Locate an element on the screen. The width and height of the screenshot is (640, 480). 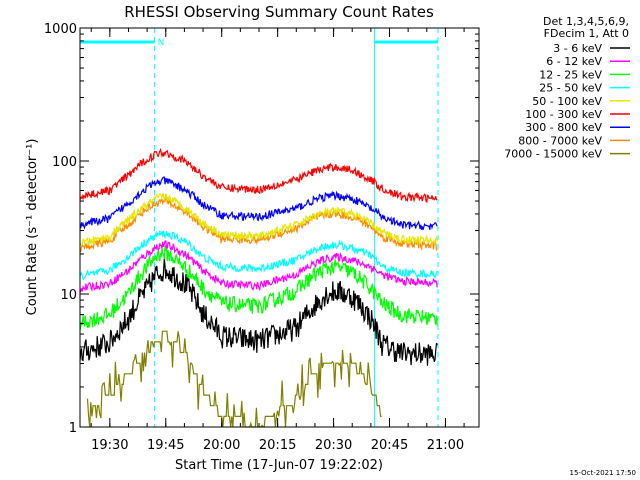
x-tick-label: 19:45 is located at coordinates (165, 445).